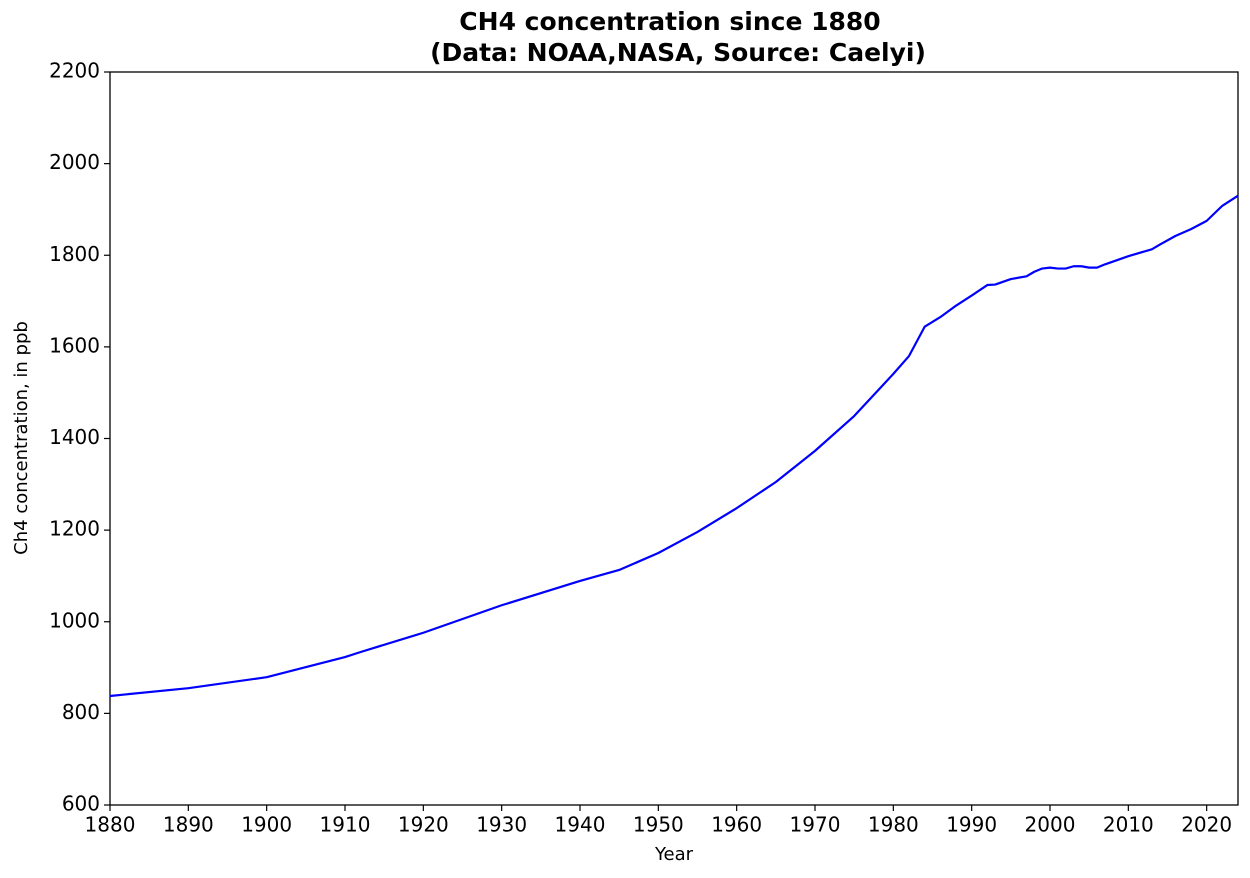 Image resolution: width=1250 pixels, height=878 pixels. I want to click on x-tick-label: 1980, so click(893, 825).